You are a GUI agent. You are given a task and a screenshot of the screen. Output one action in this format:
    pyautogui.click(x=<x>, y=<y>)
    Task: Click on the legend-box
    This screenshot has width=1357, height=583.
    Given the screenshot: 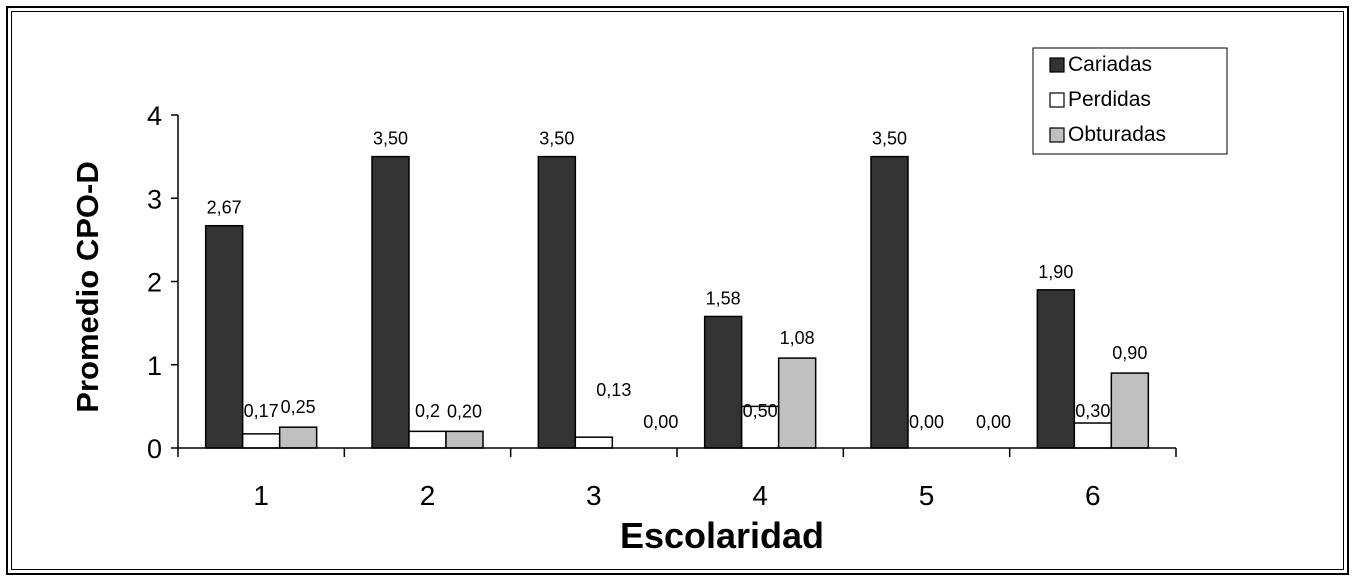 What is the action you would take?
    pyautogui.click(x=1130, y=101)
    